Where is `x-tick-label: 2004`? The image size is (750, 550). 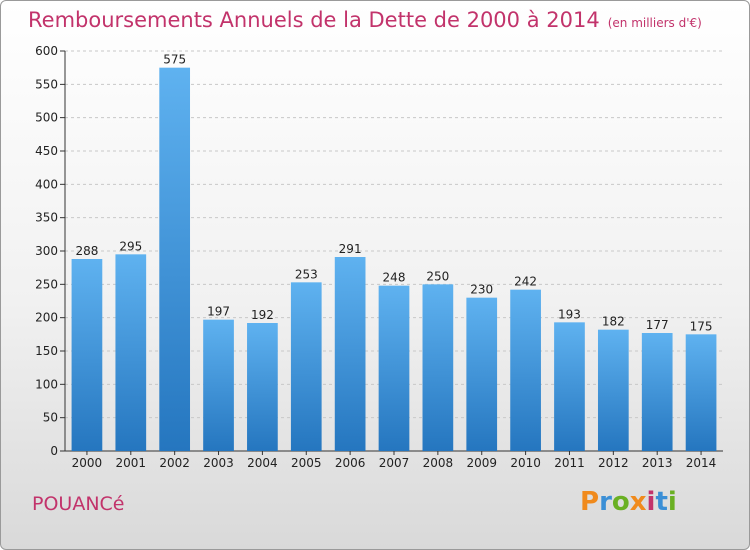
x-tick-label: 2004 is located at coordinates (262, 463).